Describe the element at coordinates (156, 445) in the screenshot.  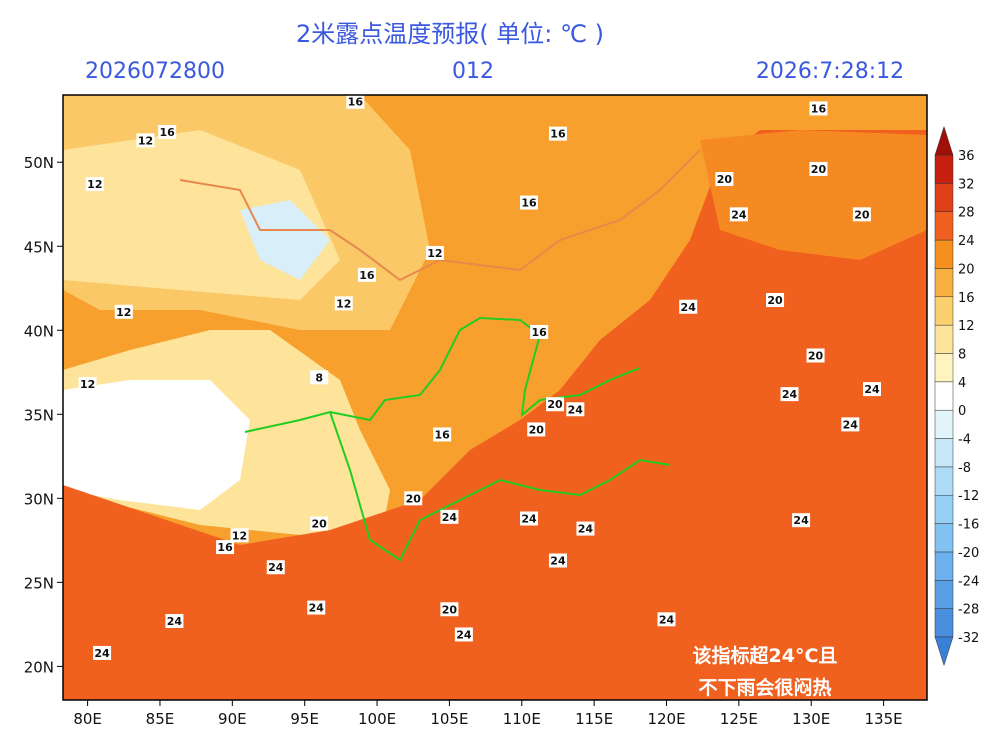
I see `plateau-white` at that location.